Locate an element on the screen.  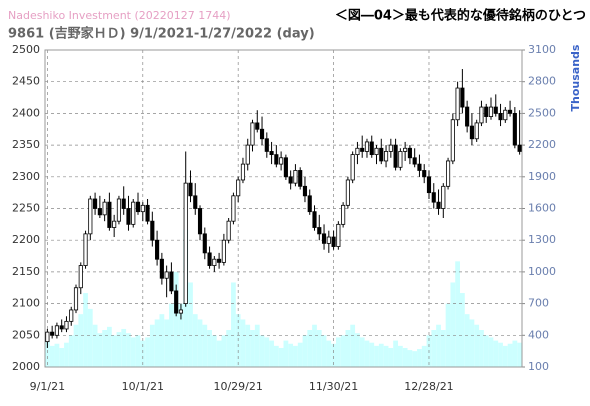
y2-axis-label: Thousands is located at coordinates (575, 77).